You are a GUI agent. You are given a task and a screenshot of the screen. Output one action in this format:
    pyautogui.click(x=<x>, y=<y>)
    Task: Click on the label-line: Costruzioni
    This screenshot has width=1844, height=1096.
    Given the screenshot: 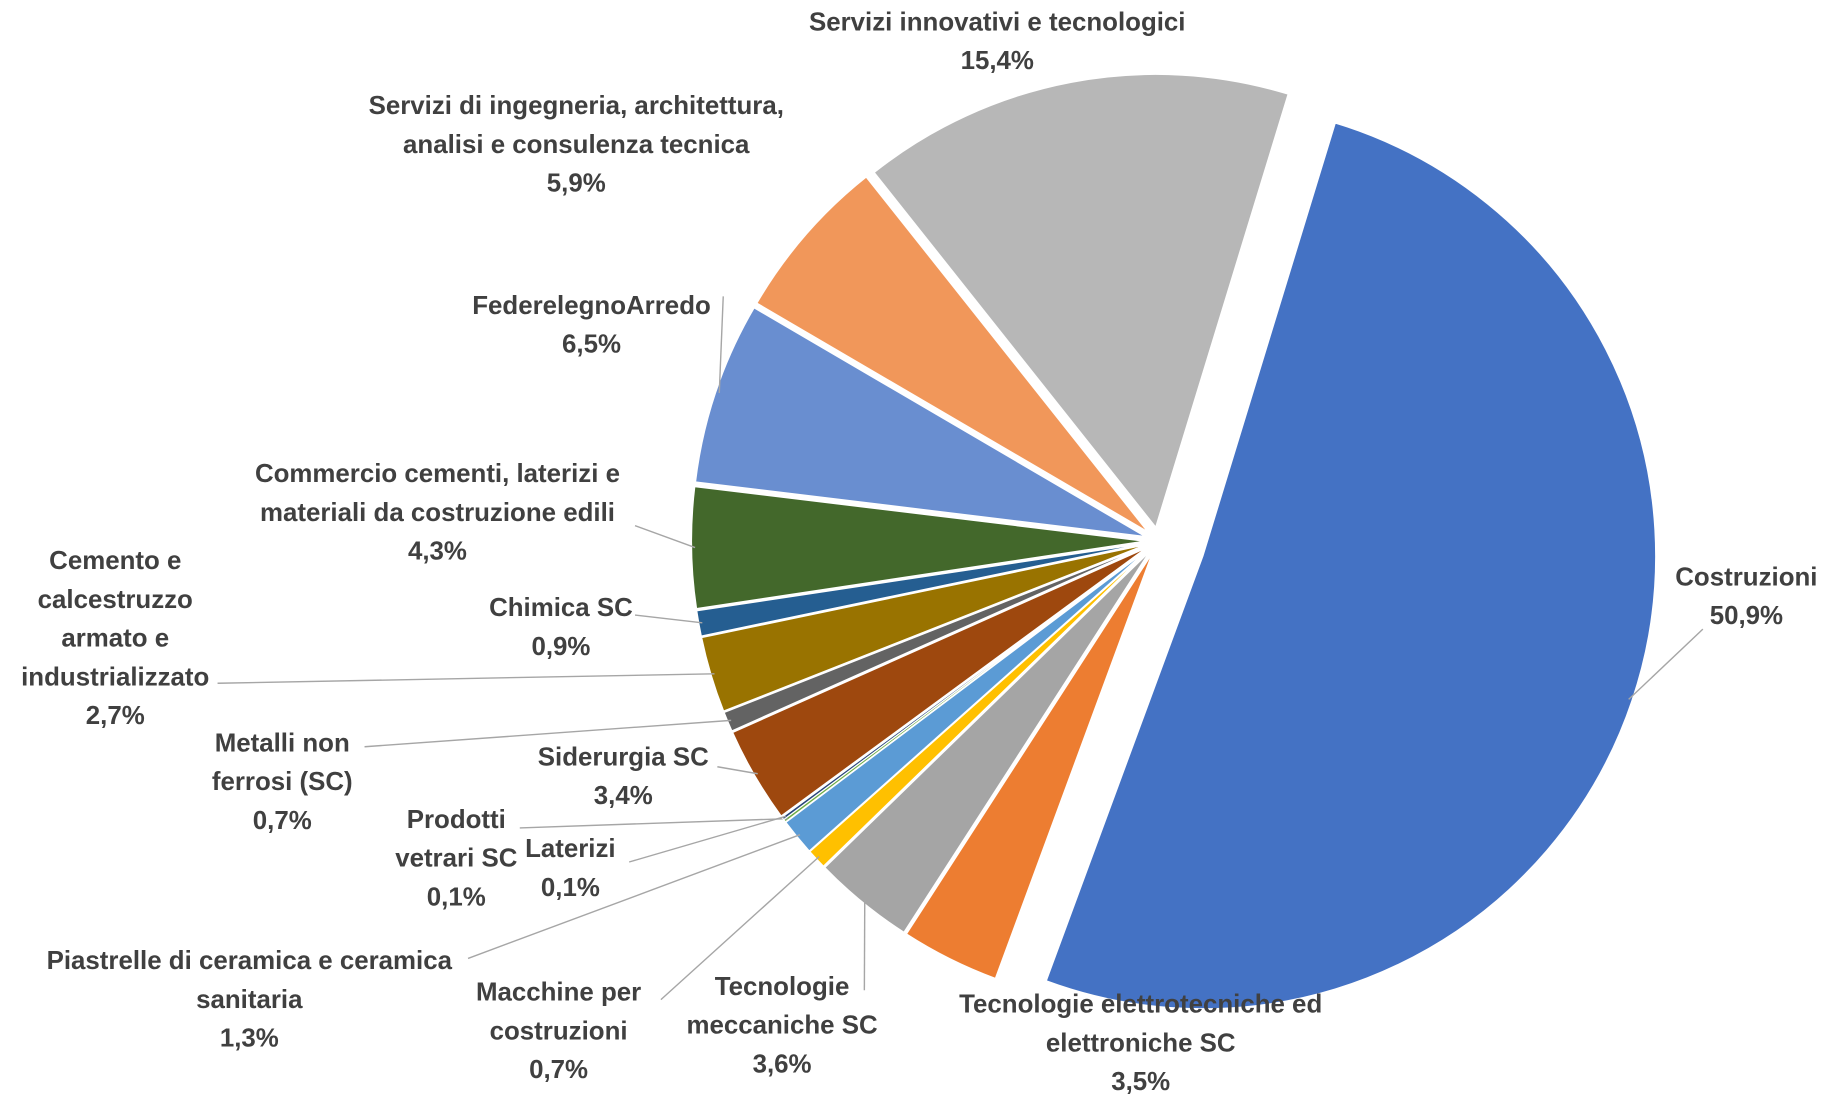 What is the action you would take?
    pyautogui.click(x=1746, y=577)
    